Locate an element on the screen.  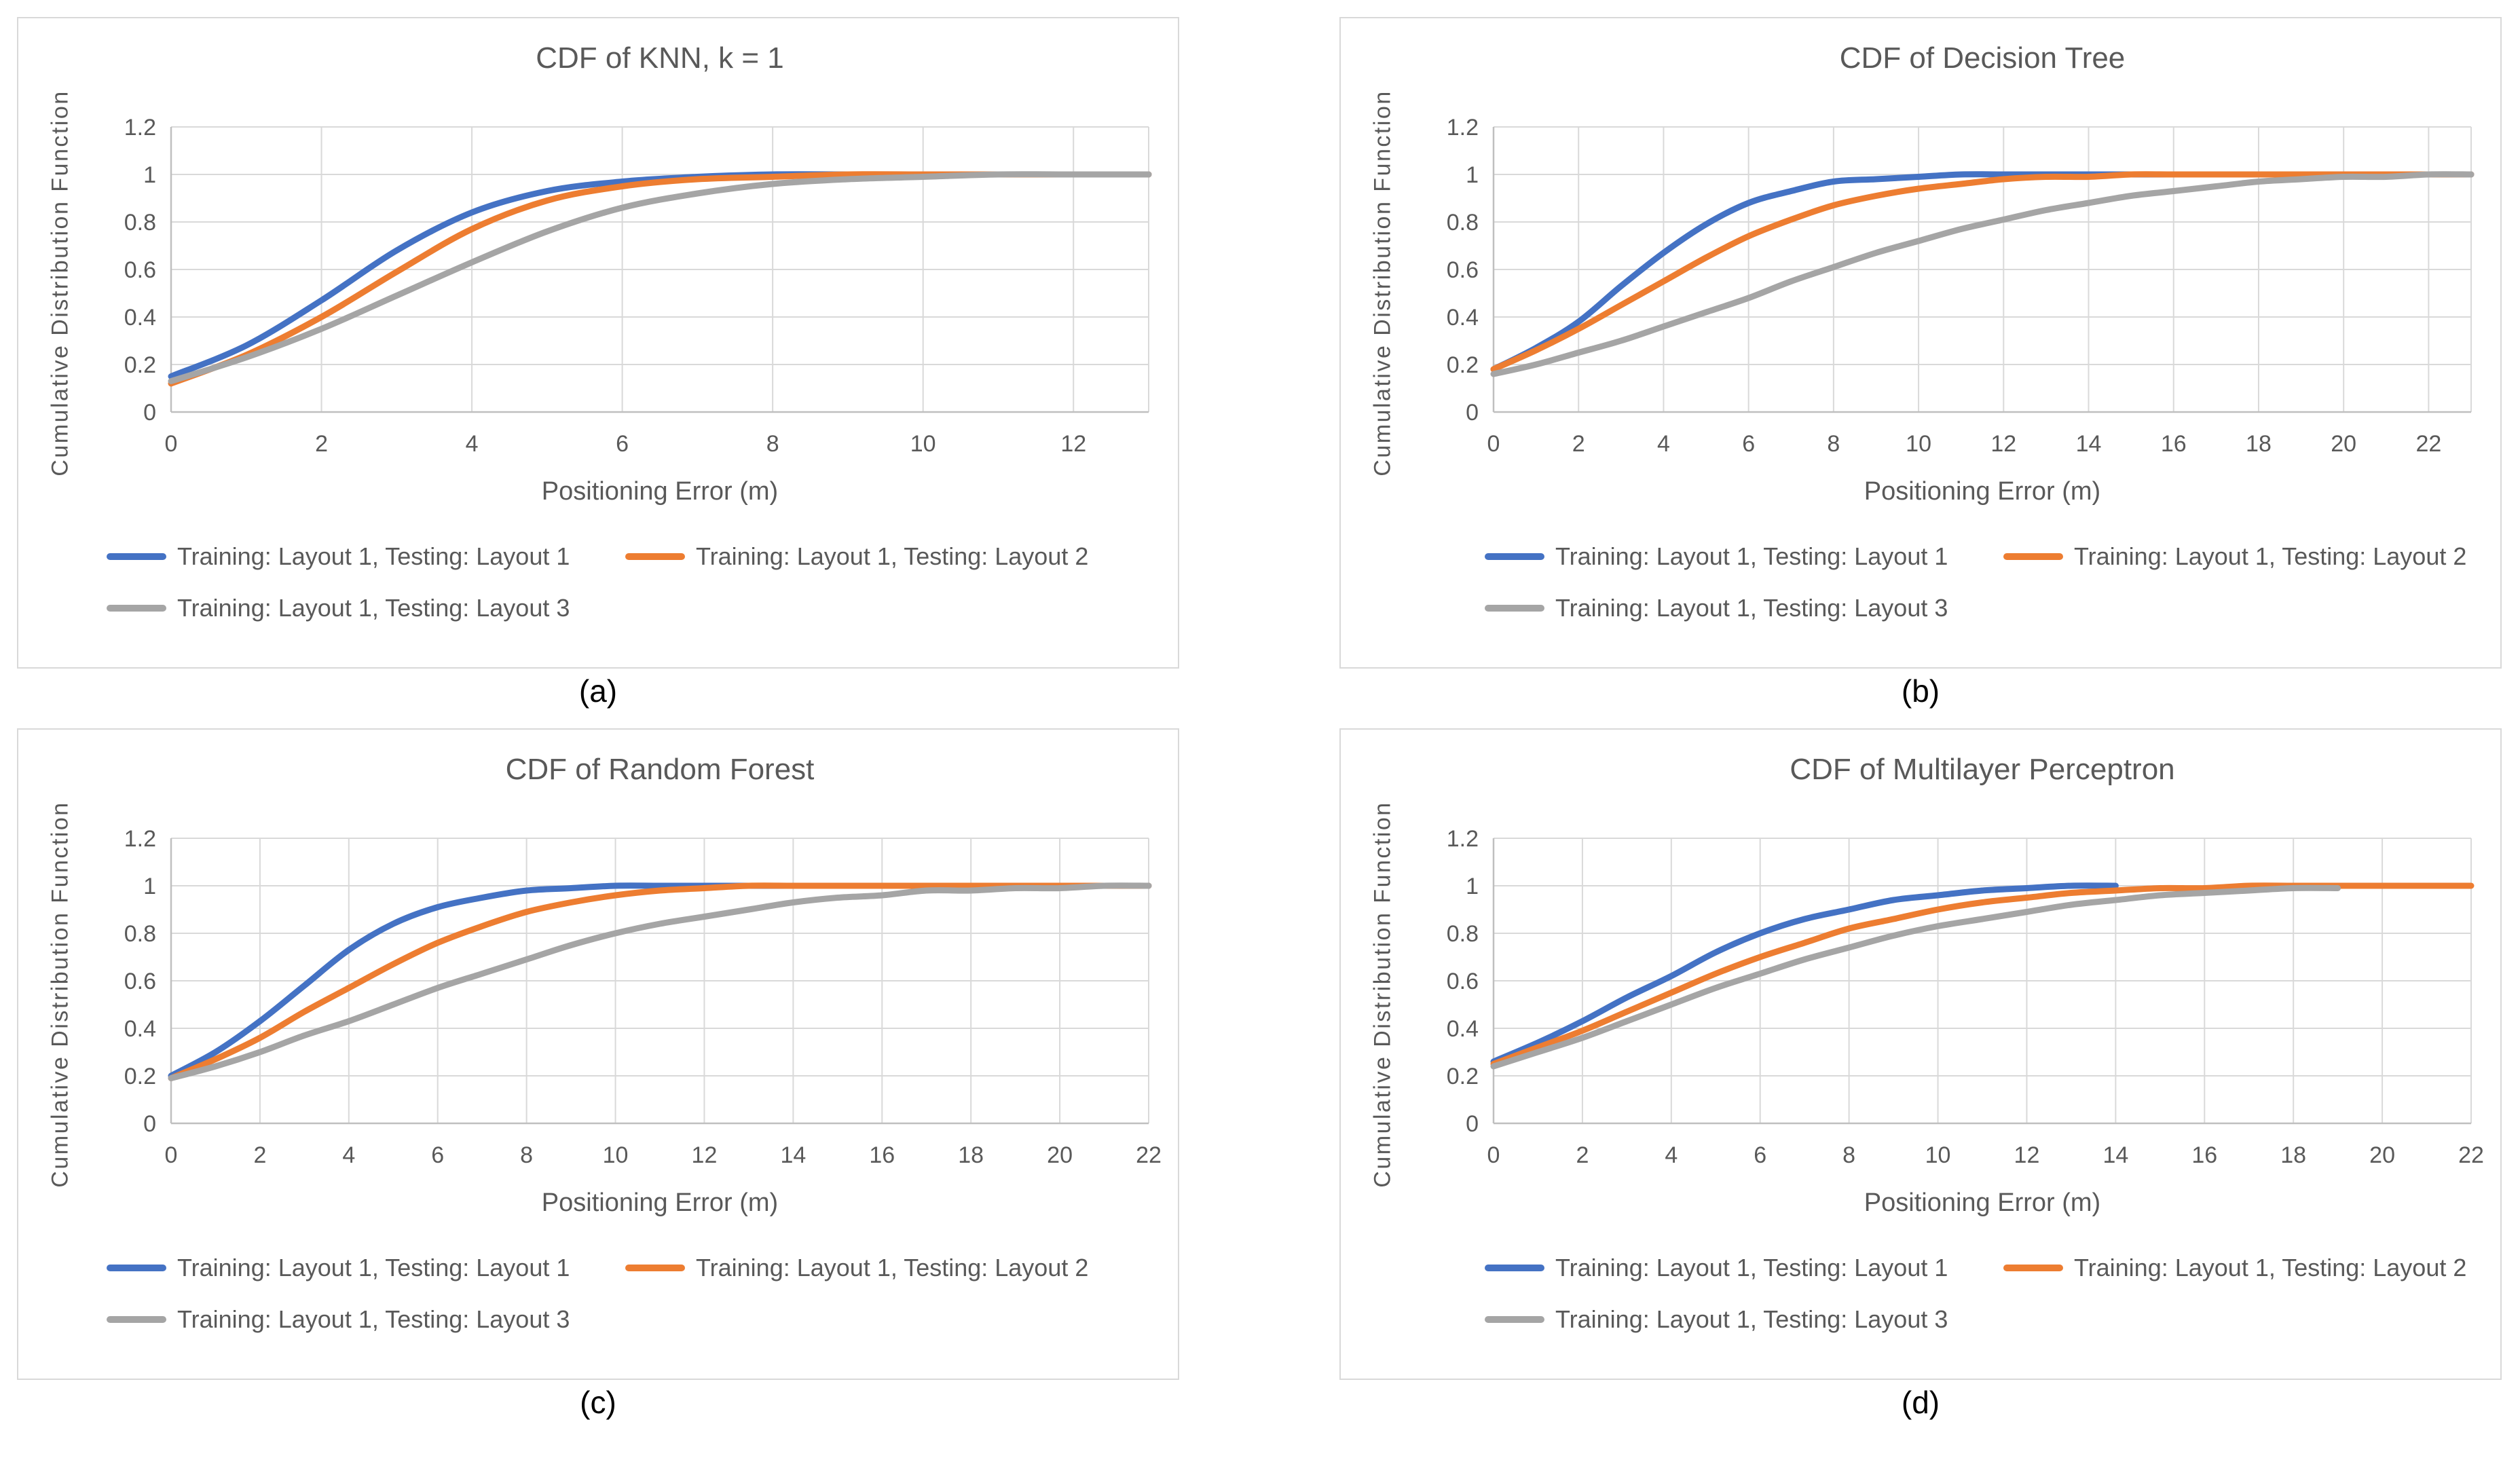
plot-area: 0 0.2 0.4 0.6 0.8 1 1.2 0 2 4 6 8 10 12 14 16 18 20 22 is located at coordinates (643, 997).